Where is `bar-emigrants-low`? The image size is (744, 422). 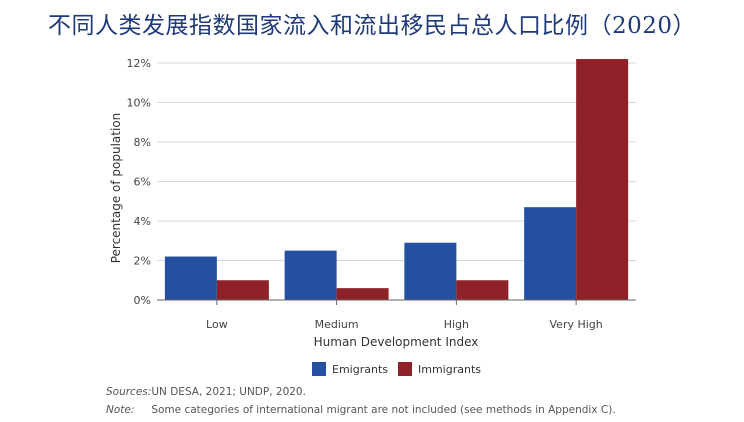
bar-emigrants-low is located at coordinates (190, 278).